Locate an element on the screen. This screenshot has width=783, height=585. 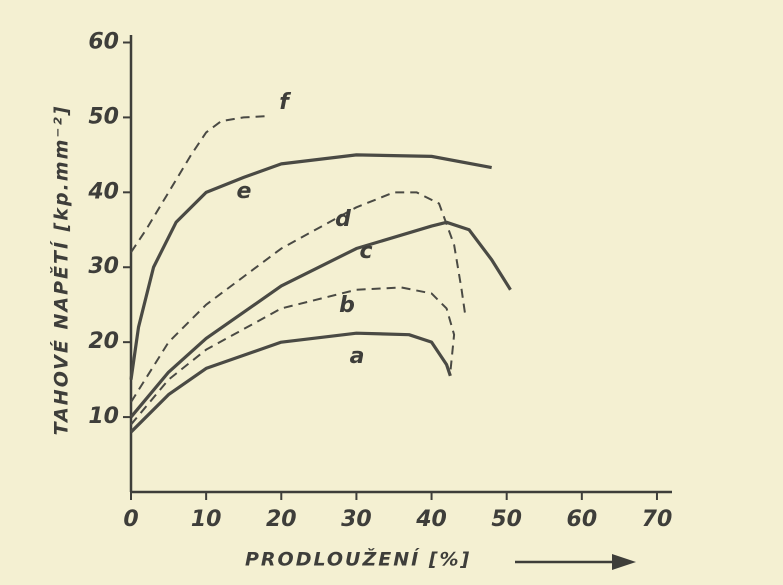
y-tick-label: 10 is located at coordinates (103, 416).